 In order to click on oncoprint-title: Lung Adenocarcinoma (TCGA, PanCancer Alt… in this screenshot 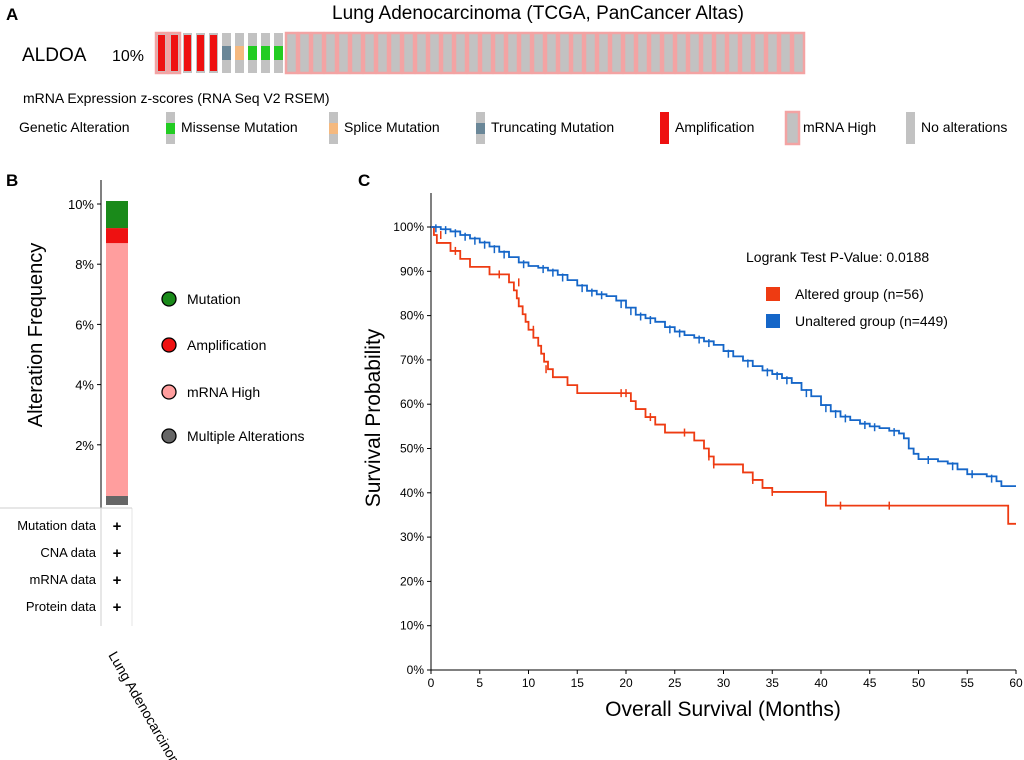, I will do `click(538, 13)`.